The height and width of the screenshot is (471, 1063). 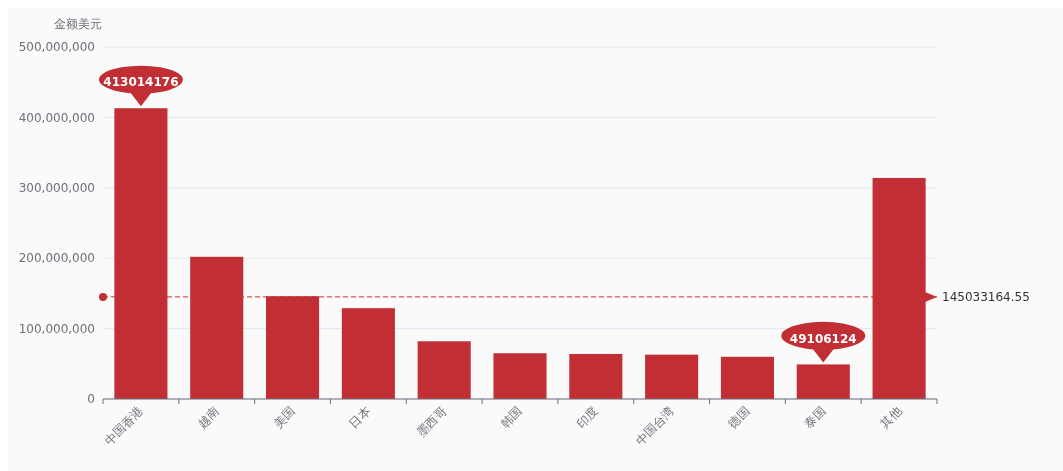 I want to click on ref-line-label: 145033164.55, so click(x=986, y=297).